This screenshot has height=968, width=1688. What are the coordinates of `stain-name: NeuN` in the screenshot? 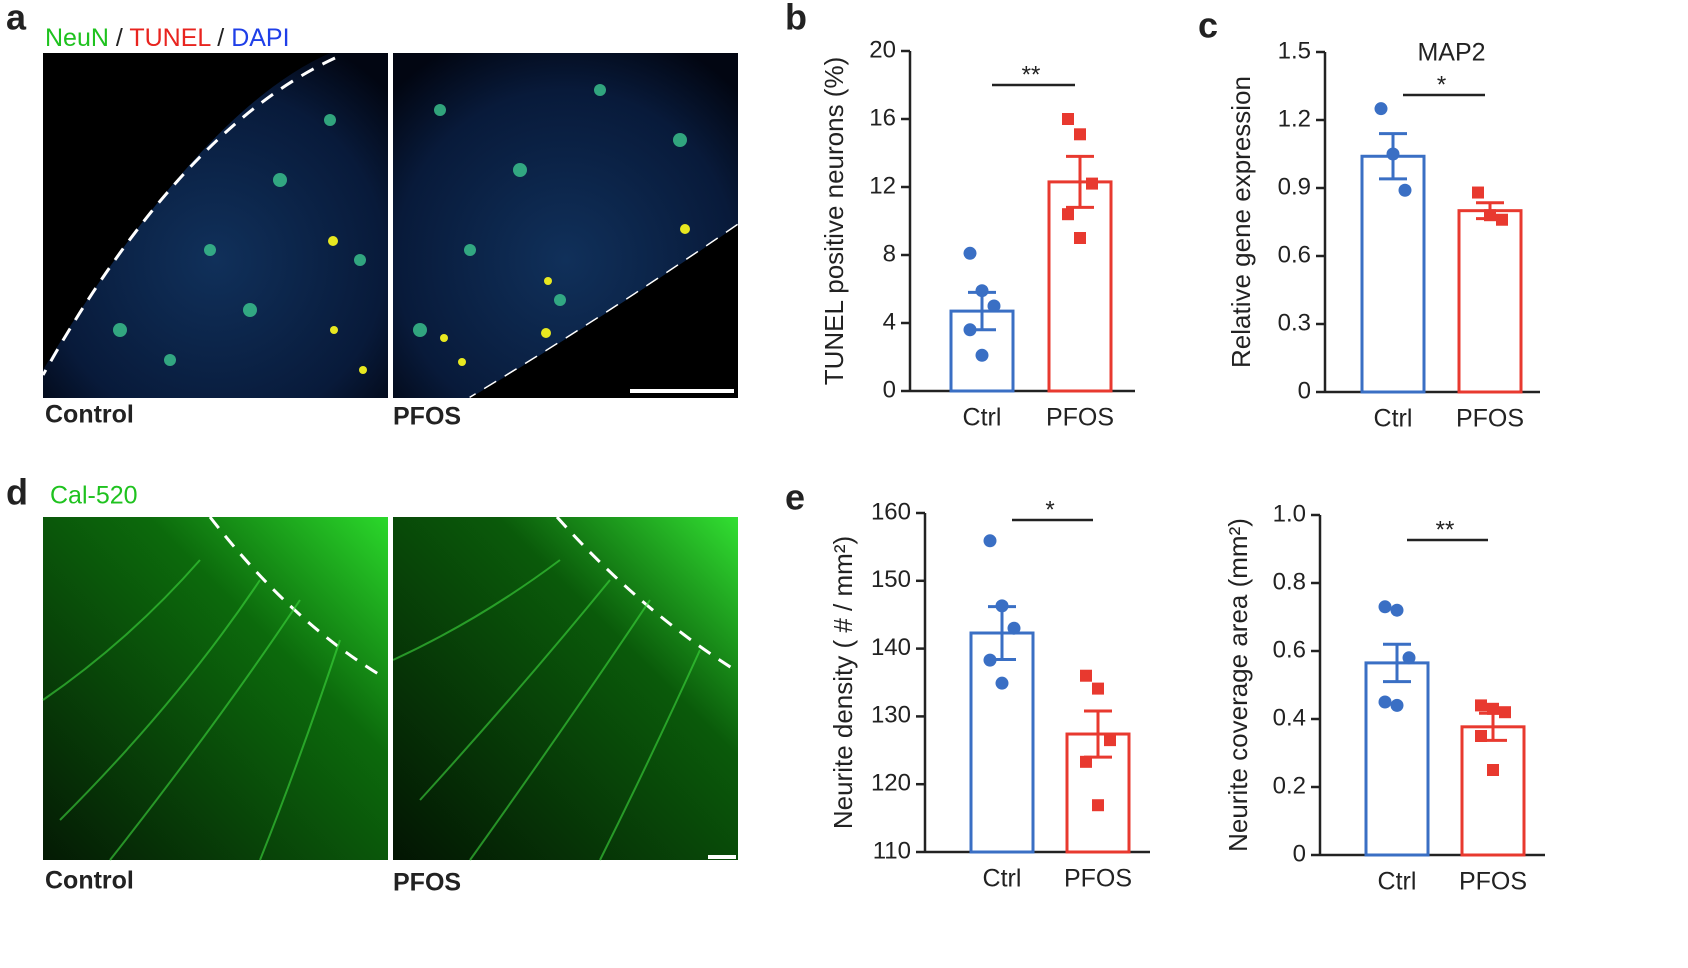 It's located at (77, 38).